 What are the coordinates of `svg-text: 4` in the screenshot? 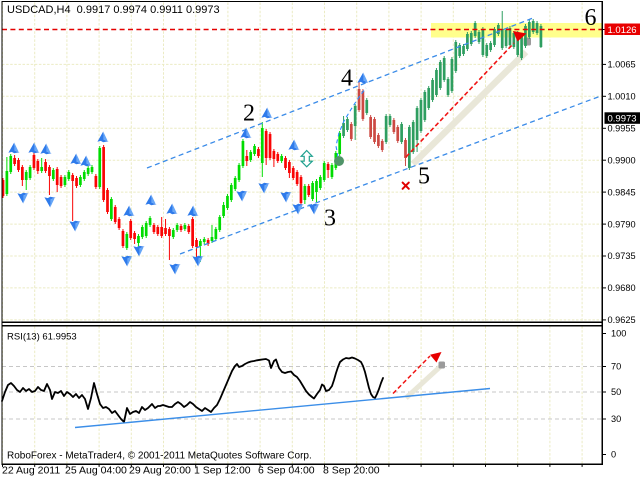 It's located at (347, 79).